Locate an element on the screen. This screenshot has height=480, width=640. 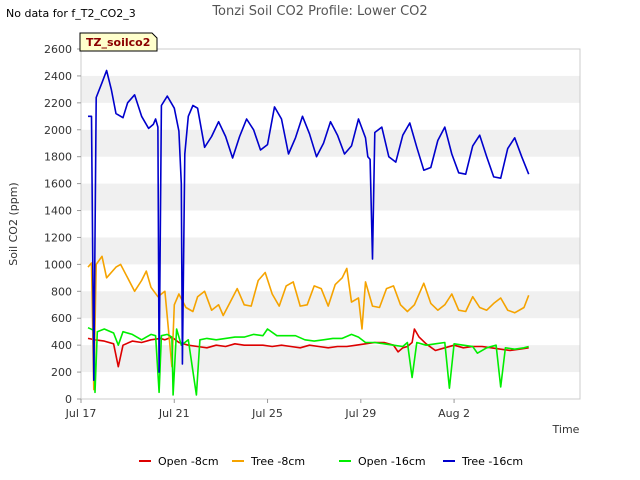
x-tick-label: Jul 25 is located at coordinates (267, 413).